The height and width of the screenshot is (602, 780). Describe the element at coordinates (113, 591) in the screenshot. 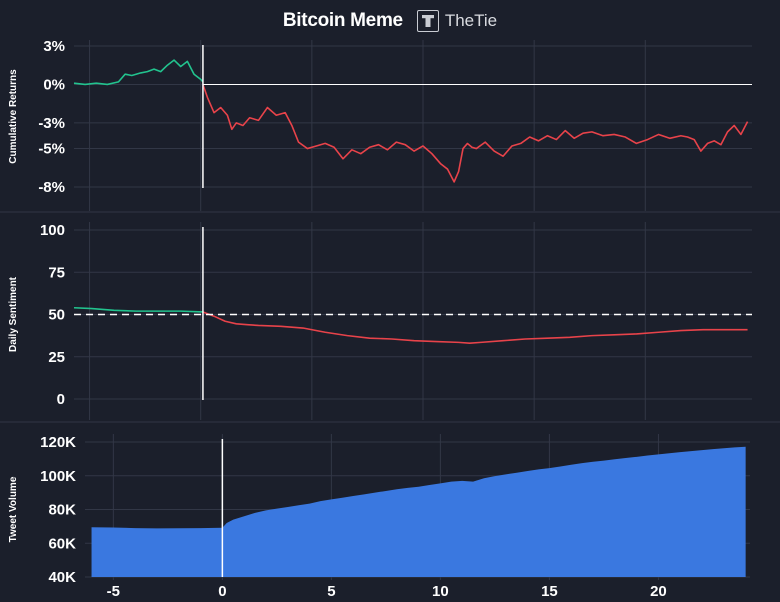

I see `x-tick-label: -5` at that location.